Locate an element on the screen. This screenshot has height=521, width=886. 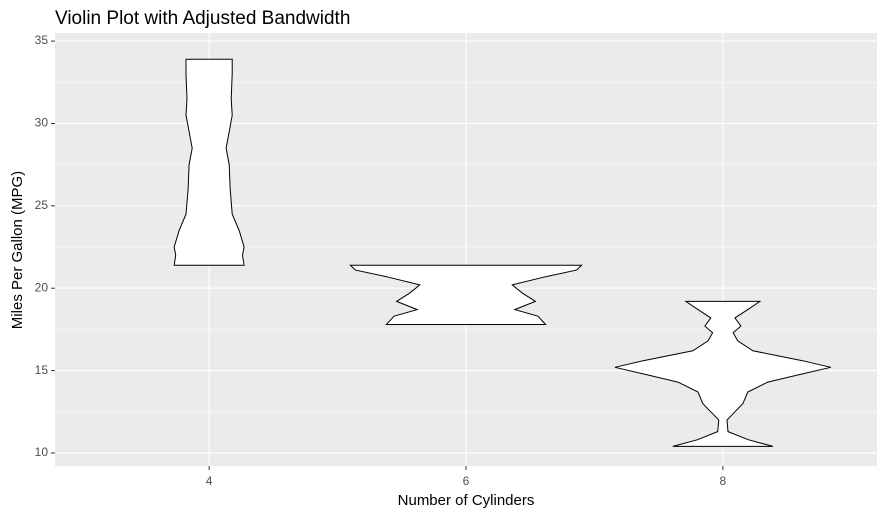
x-tick-label: 6 is located at coordinates (466, 481).